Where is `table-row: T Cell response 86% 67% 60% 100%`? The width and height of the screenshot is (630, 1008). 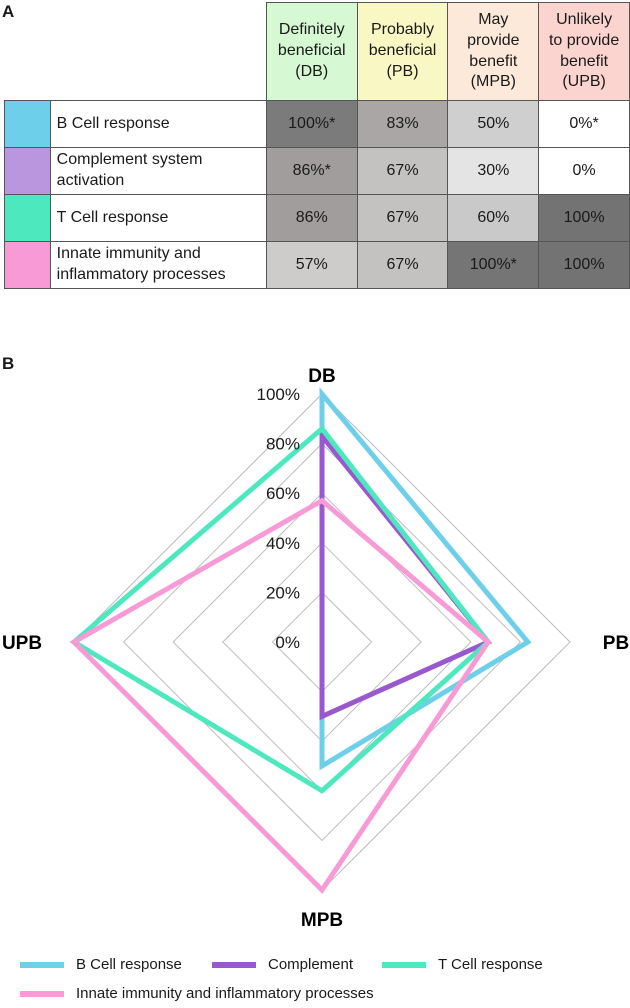 table-row: T Cell response 86% 67% 60% 100% is located at coordinates (317, 218).